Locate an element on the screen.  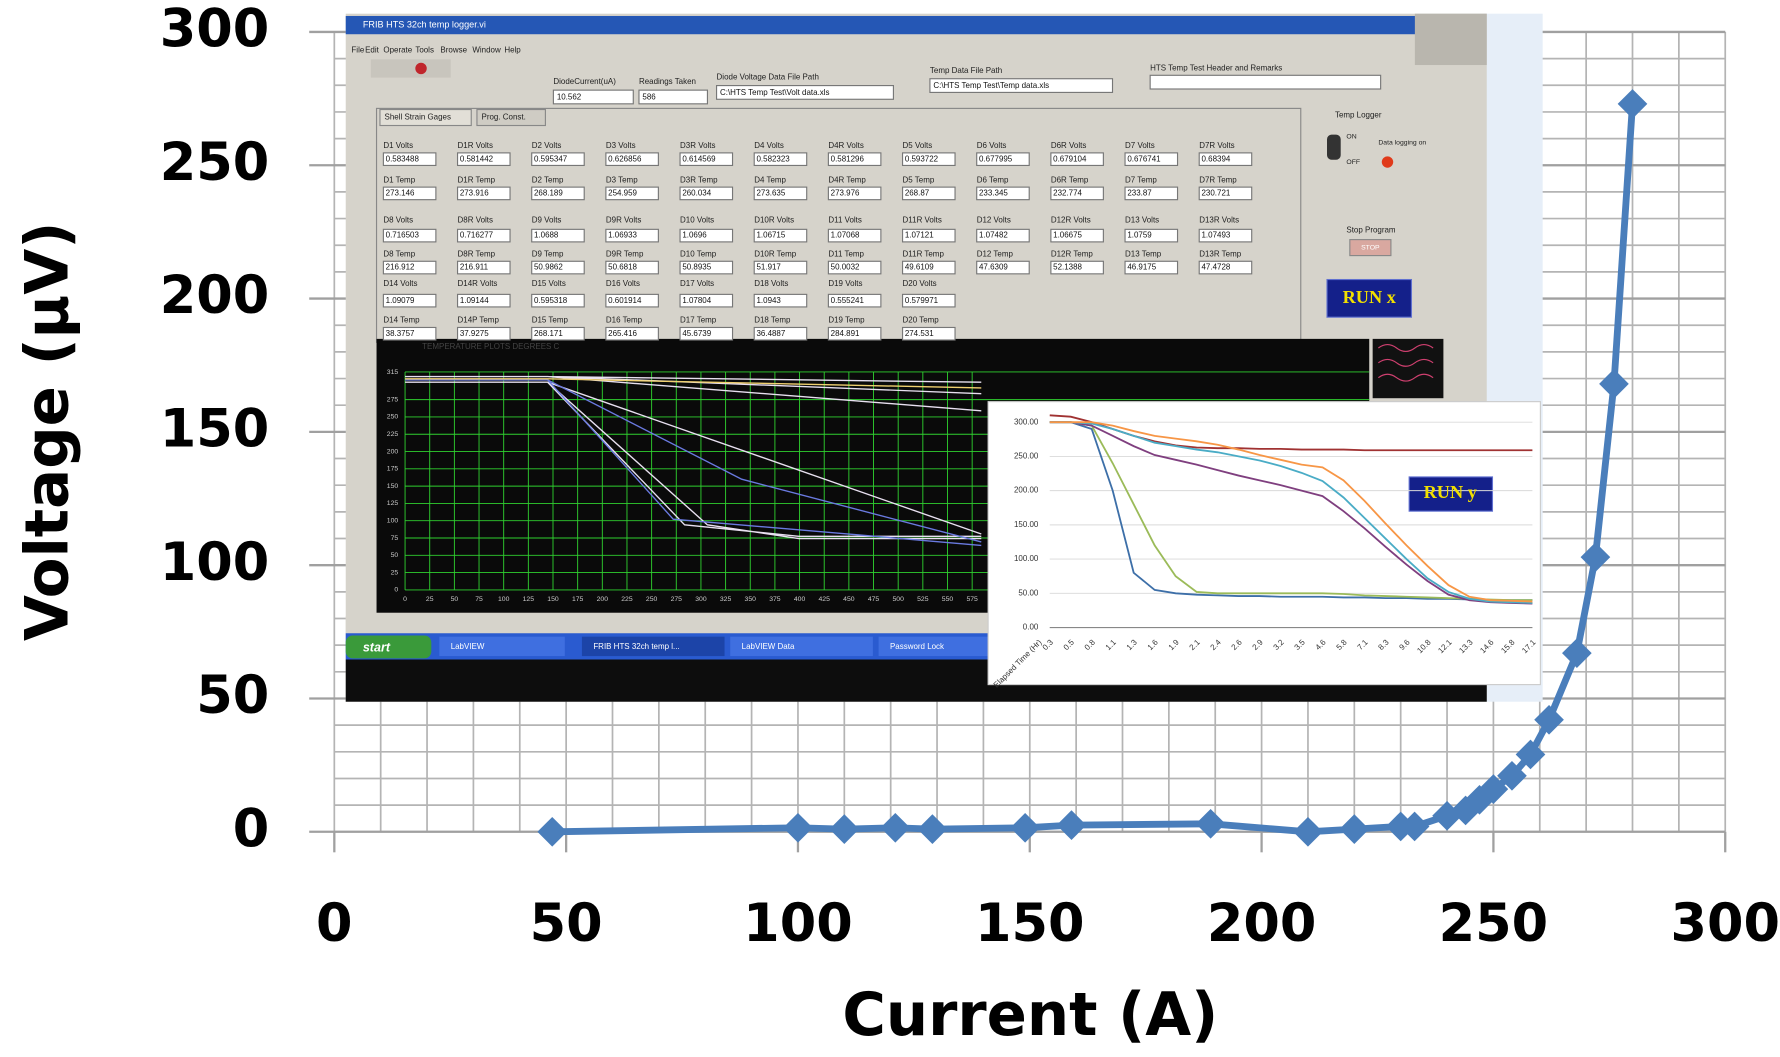
field-label: D20 Volts is located at coordinates (920, 283).